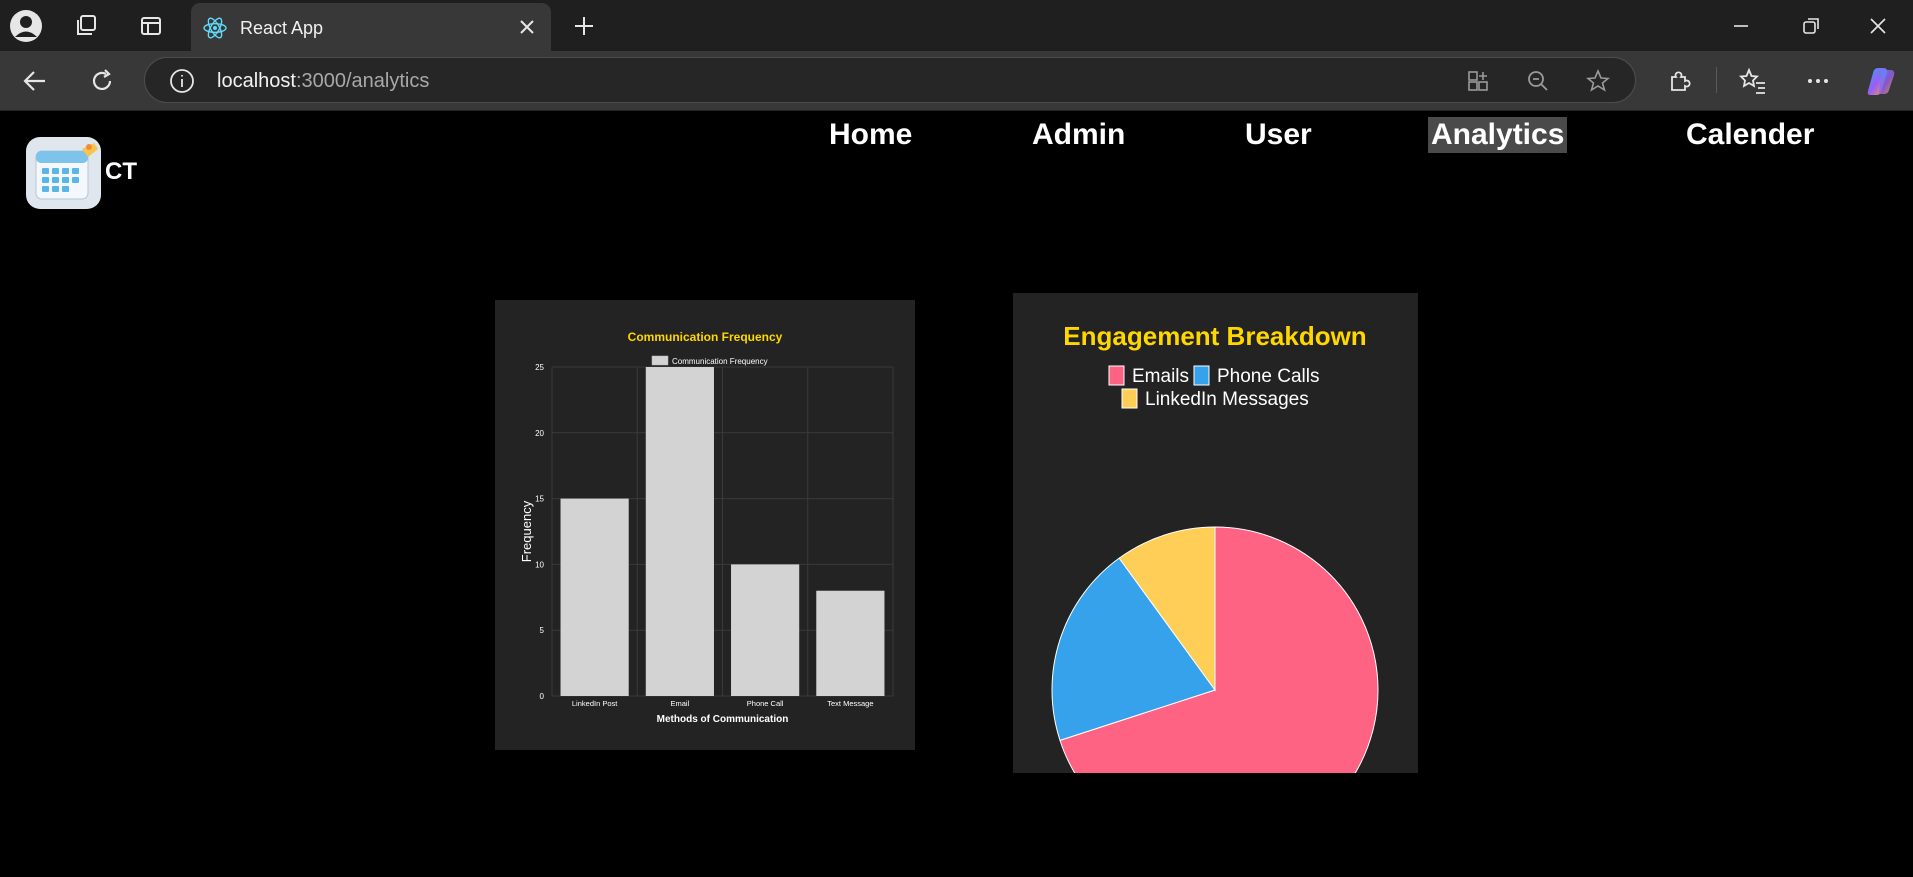 The width and height of the screenshot is (1913, 877). Describe the element at coordinates (1268, 376) in the screenshot. I see `legend-label: Phone Calls` at that location.